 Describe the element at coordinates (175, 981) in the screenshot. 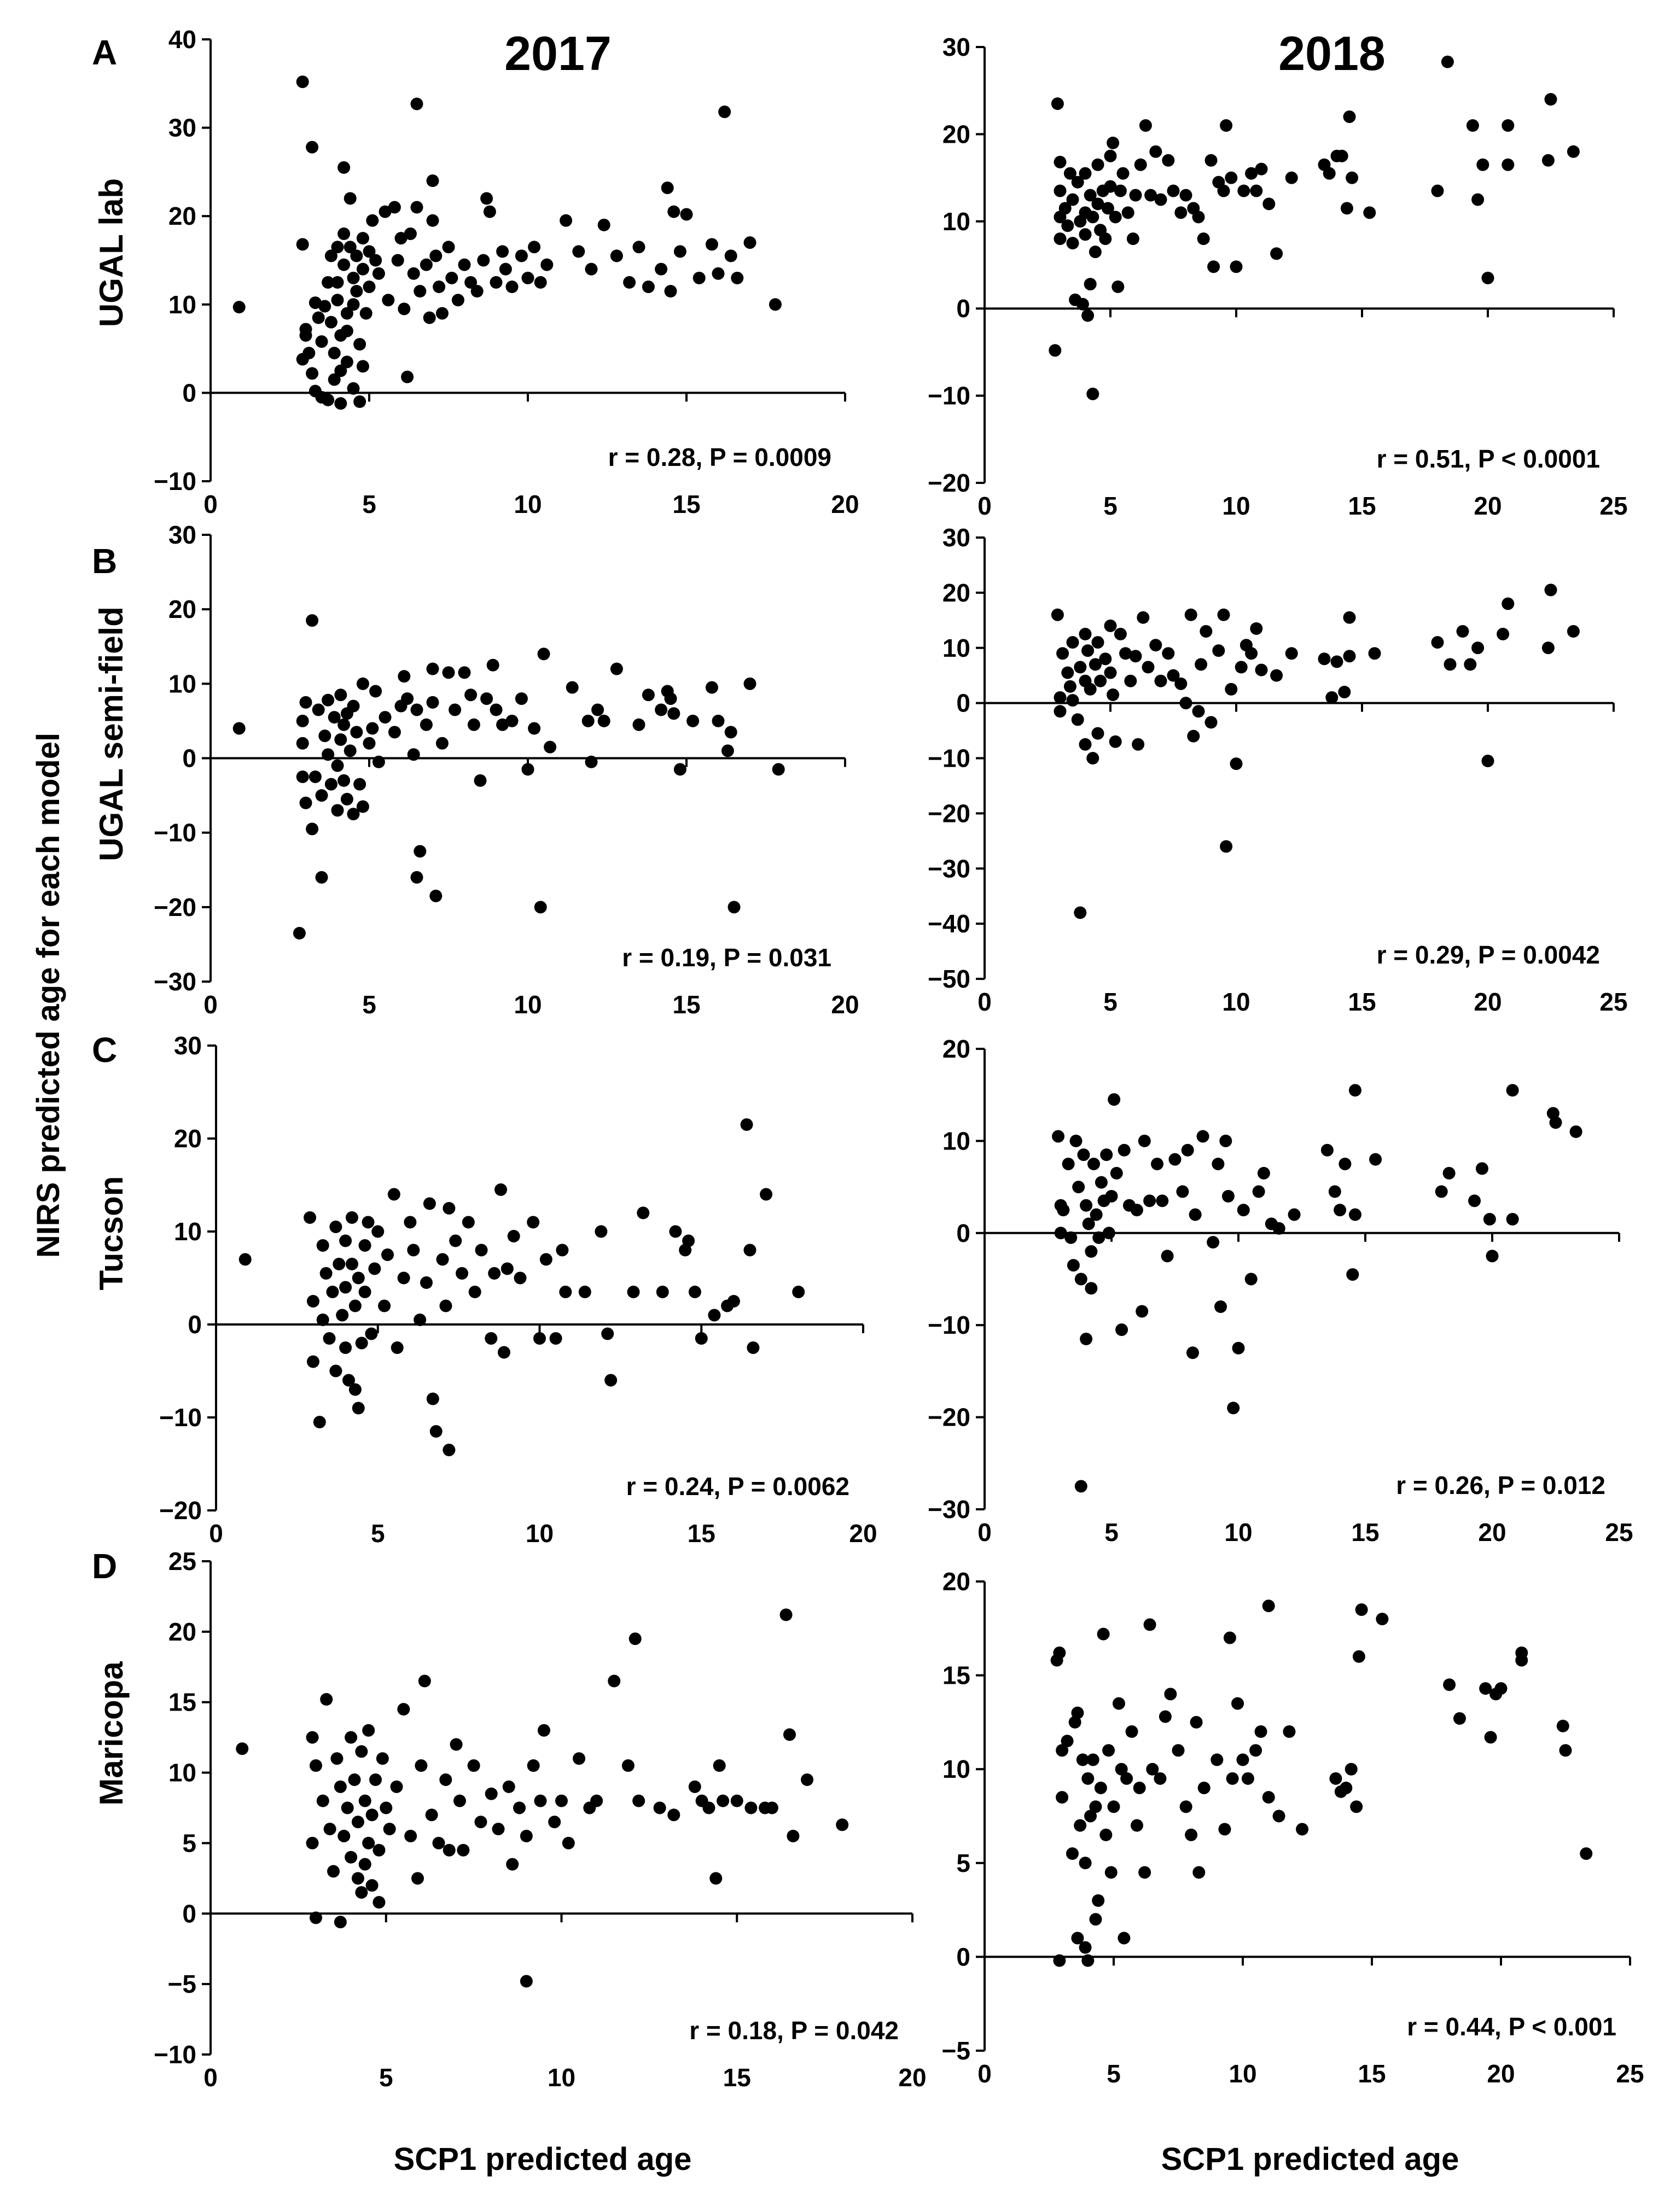

I see `y-tick-label-b-2017: −30` at that location.